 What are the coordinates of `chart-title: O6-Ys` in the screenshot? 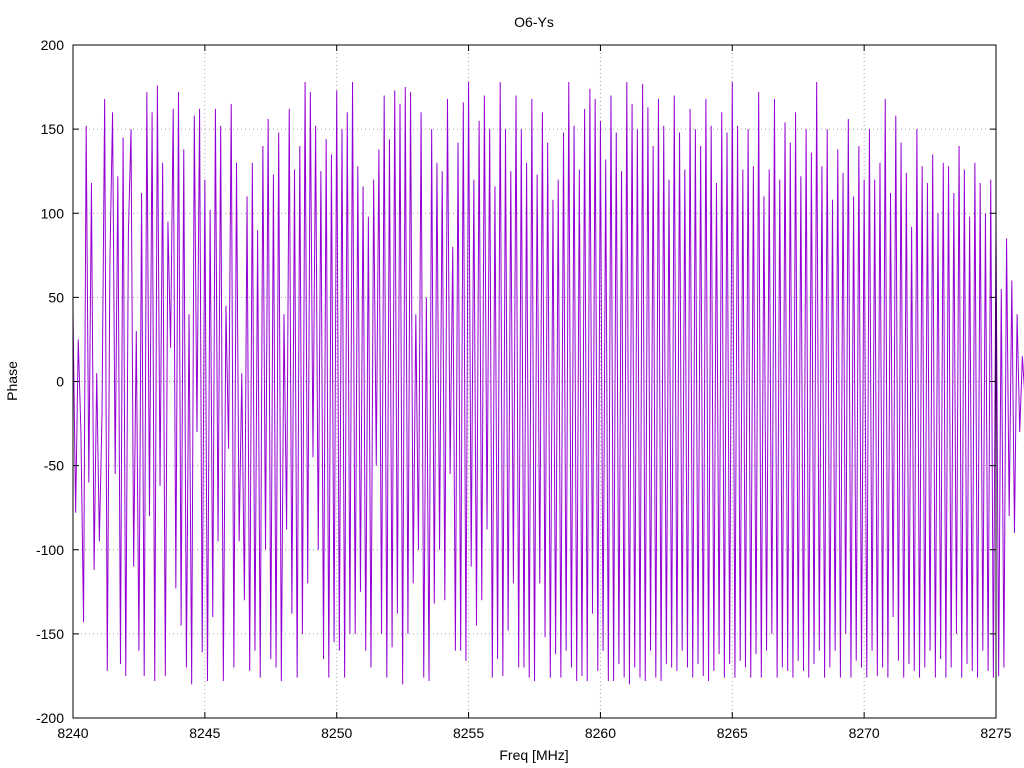 It's located at (534, 22).